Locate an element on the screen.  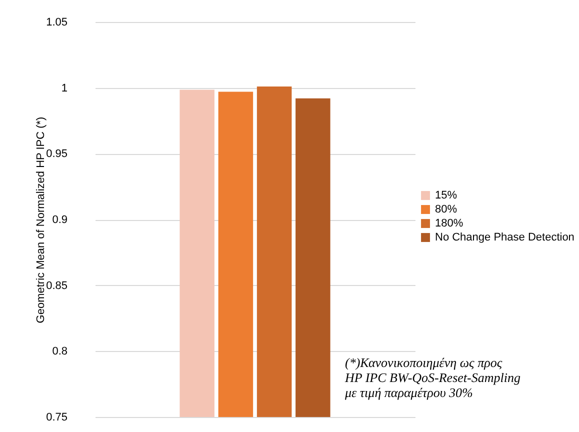
legend-label: 80% is located at coordinates (446, 210).